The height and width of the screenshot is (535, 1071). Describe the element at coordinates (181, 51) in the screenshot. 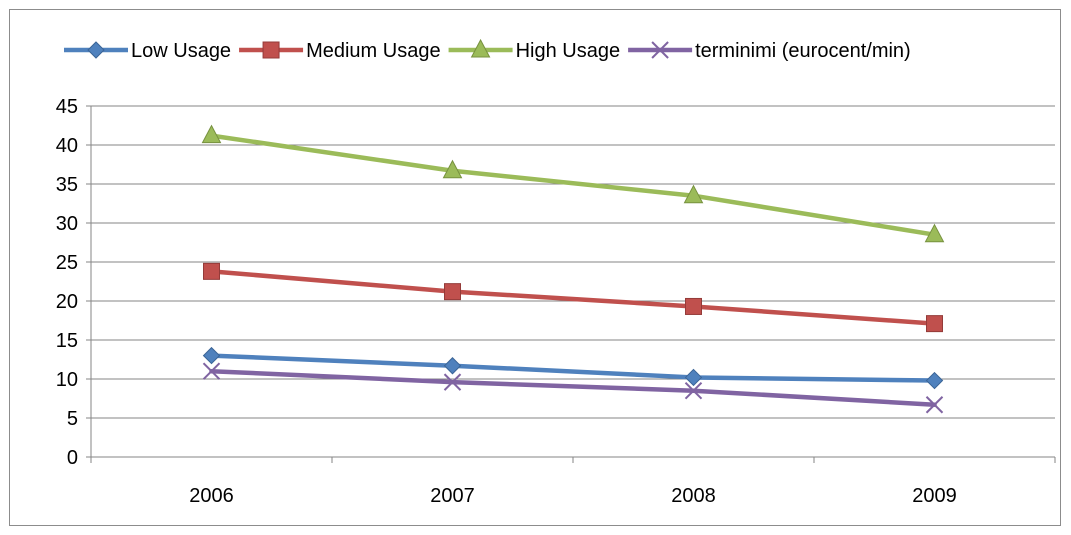

I see `legend-label: Low Usage` at that location.